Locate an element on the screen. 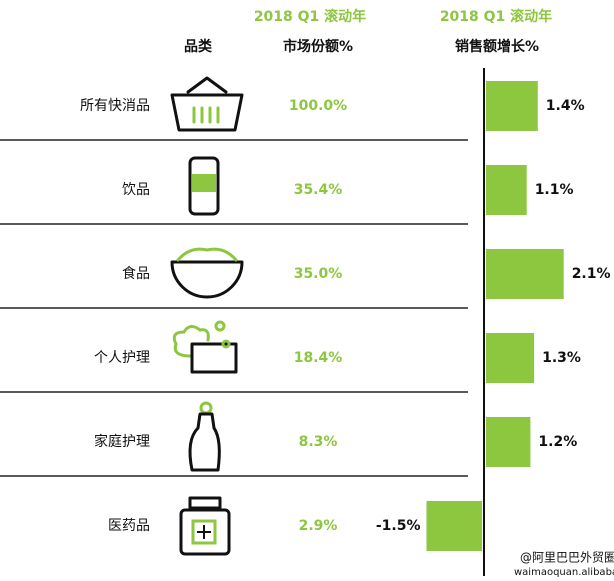 This screenshot has height=581, width=614. bar-label: 2.1% is located at coordinates (591, 274).